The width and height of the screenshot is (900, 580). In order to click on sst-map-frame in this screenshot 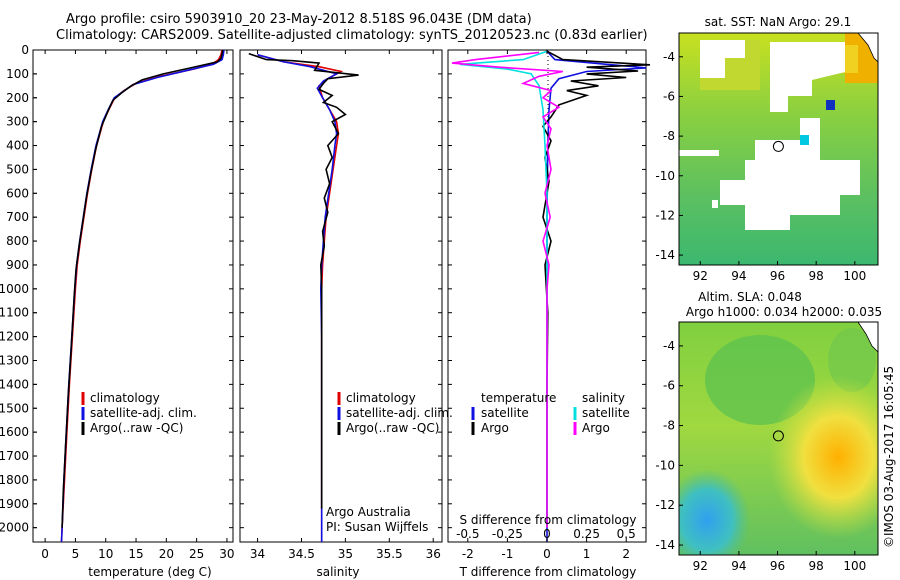, I will do `click(778, 149)`.